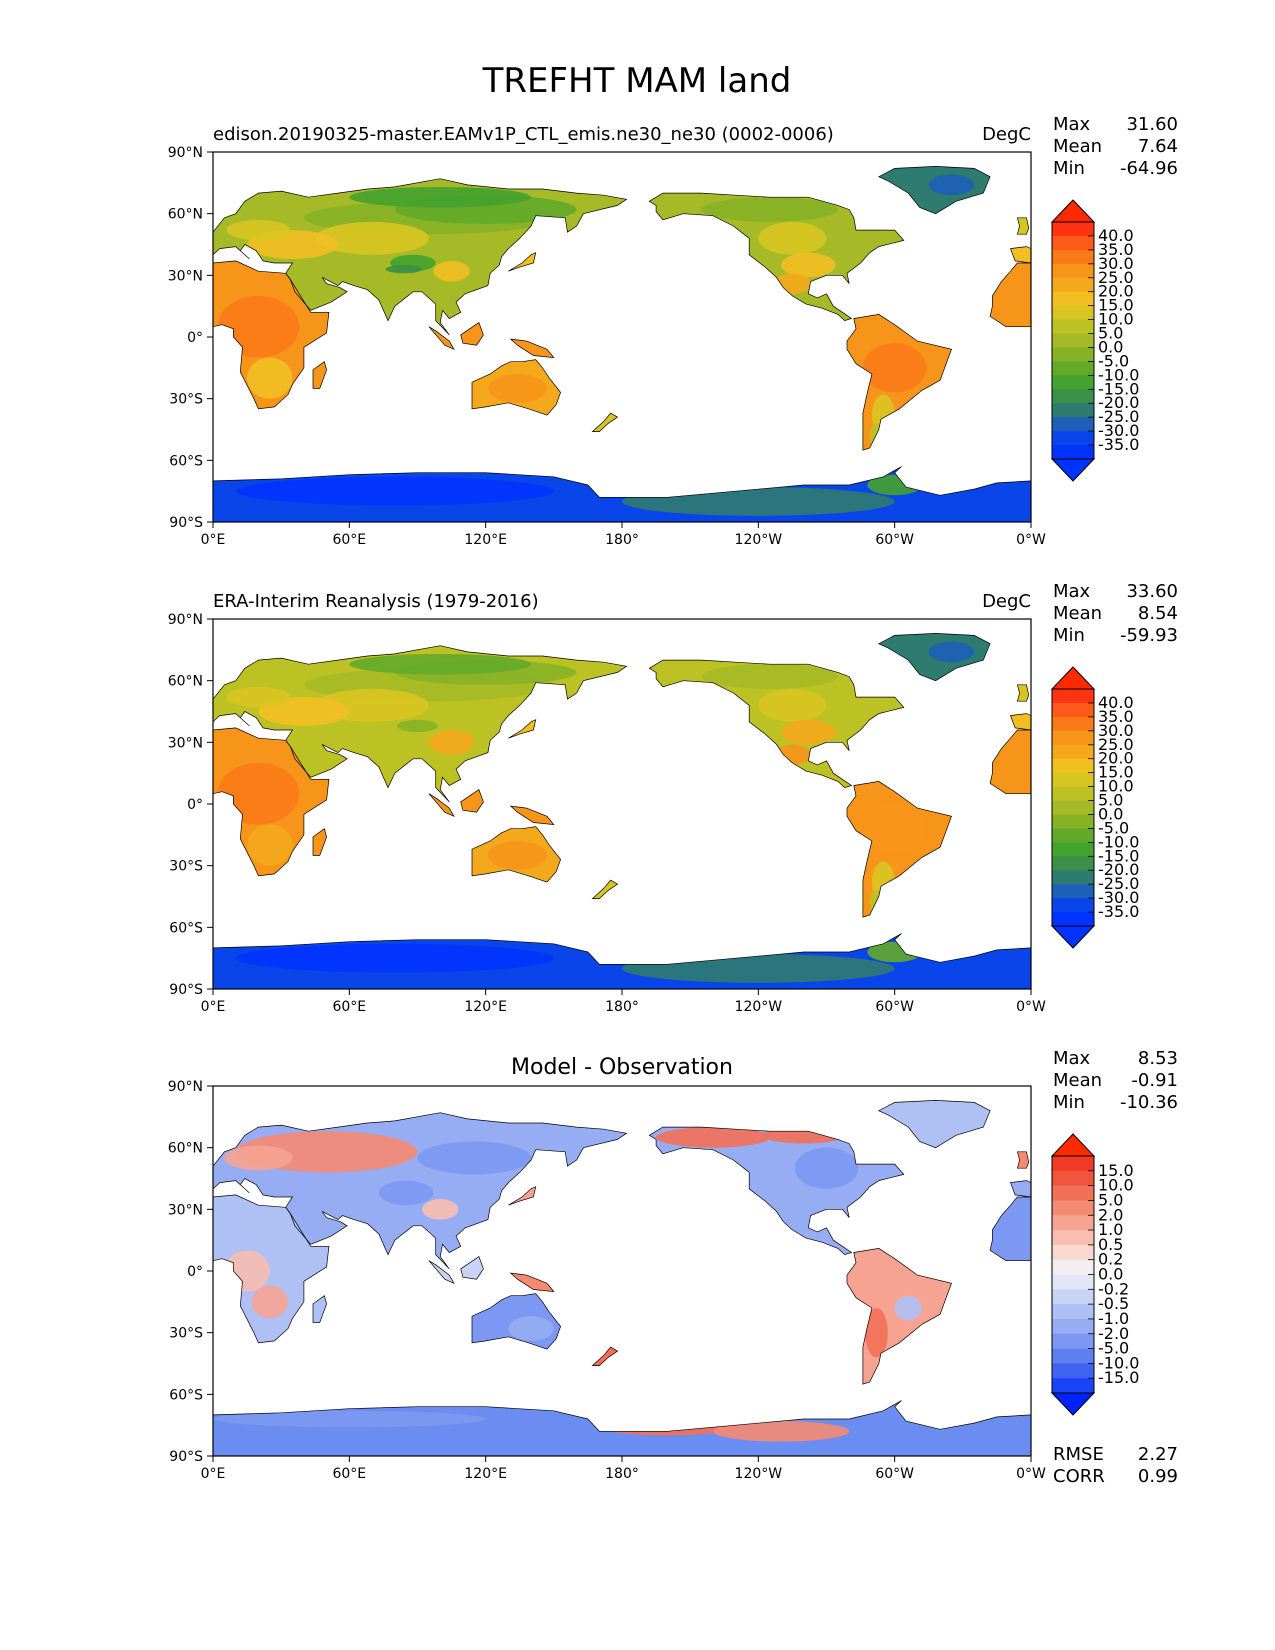  What do you see at coordinates (1116, 1185) in the screenshot?
I see `colorbar-tick-label: 10.0` at bounding box center [1116, 1185].